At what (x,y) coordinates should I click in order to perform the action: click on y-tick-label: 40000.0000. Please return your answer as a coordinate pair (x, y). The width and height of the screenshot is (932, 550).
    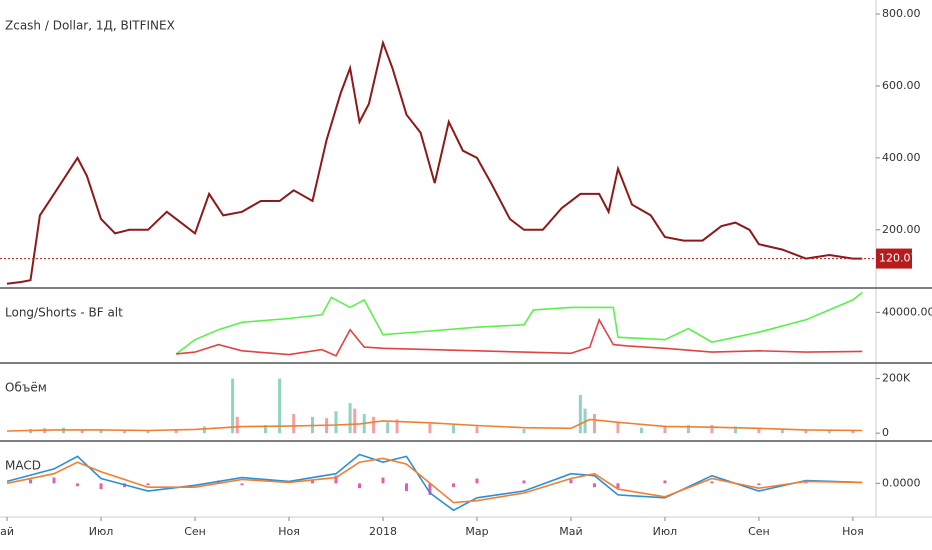
    Looking at the image, I should click on (907, 311).